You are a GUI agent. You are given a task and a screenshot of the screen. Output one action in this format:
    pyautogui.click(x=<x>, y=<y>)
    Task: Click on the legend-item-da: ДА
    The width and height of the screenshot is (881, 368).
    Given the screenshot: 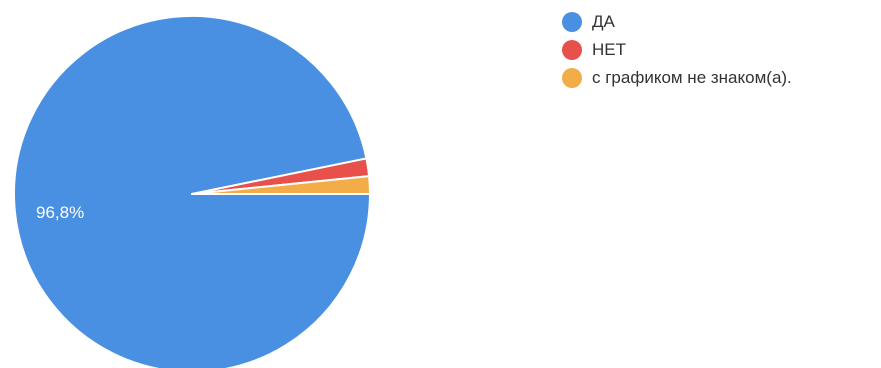 What is the action you would take?
    pyautogui.click(x=717, y=22)
    